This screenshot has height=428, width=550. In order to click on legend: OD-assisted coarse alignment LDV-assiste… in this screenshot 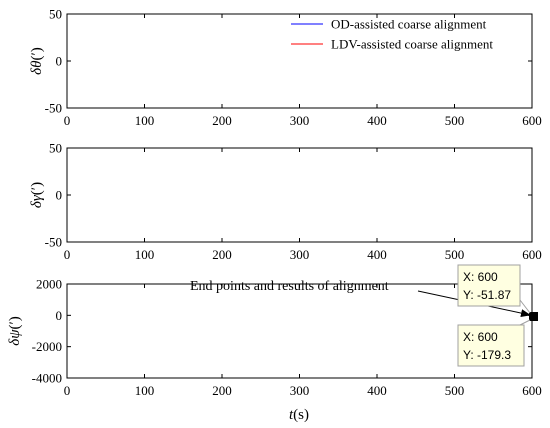, I will do `click(392, 34)`.